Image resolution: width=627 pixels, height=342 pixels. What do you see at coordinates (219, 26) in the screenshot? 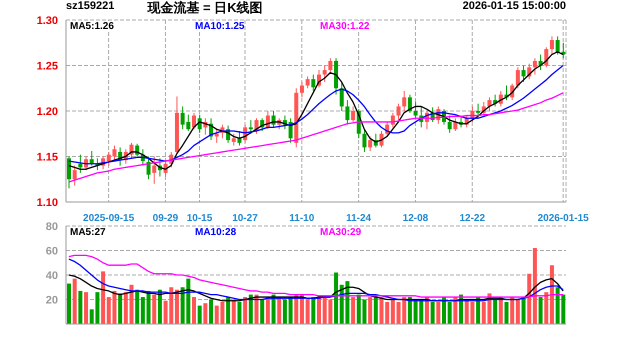
I see `text: MA10:1.25` at bounding box center [219, 26].